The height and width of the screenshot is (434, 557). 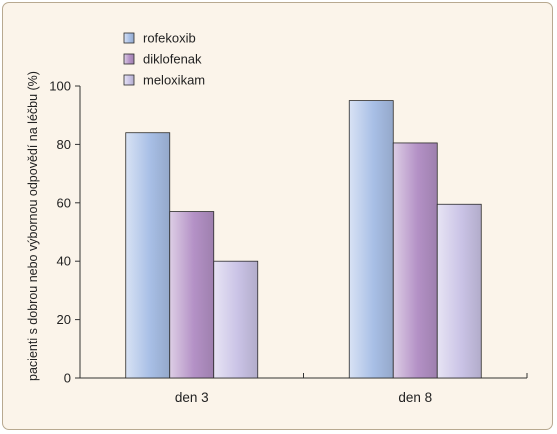 What do you see at coordinates (64, 319) in the screenshot?
I see `y-tick-label: 20` at bounding box center [64, 319].